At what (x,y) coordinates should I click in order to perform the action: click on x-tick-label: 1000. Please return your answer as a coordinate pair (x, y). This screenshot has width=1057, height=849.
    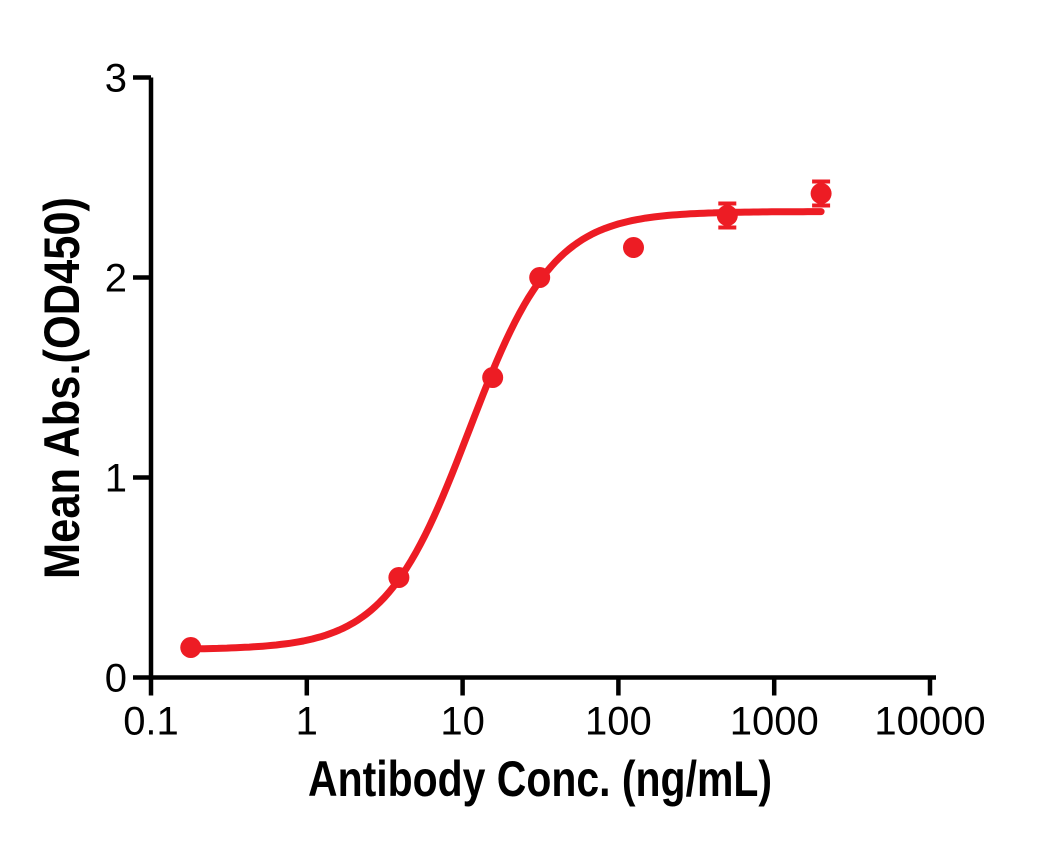
    Looking at the image, I should click on (774, 722).